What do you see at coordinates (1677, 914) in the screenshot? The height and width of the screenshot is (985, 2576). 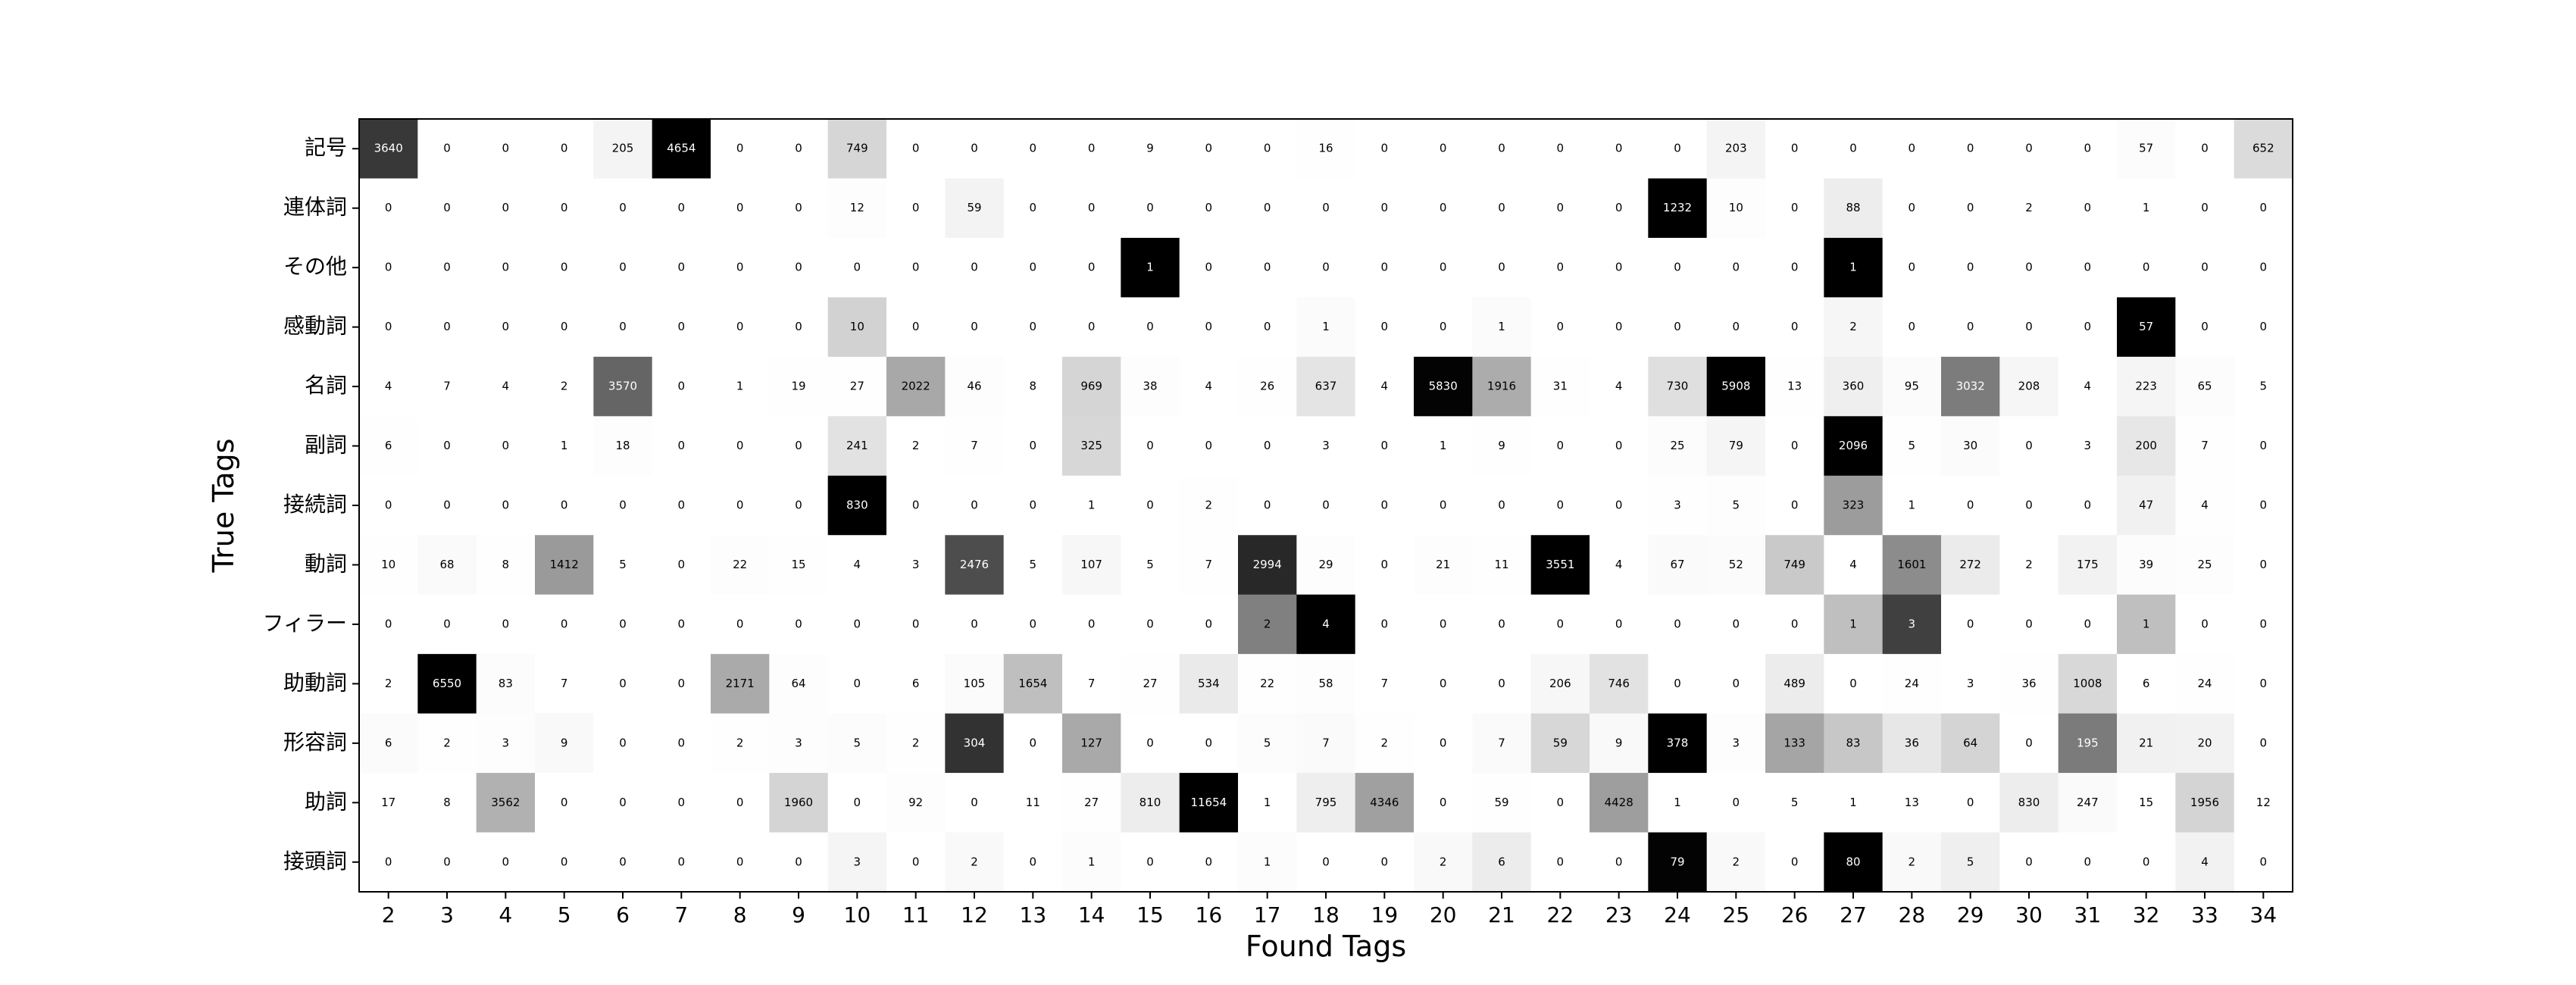 I see `x-tick-label: 24` at bounding box center [1677, 914].